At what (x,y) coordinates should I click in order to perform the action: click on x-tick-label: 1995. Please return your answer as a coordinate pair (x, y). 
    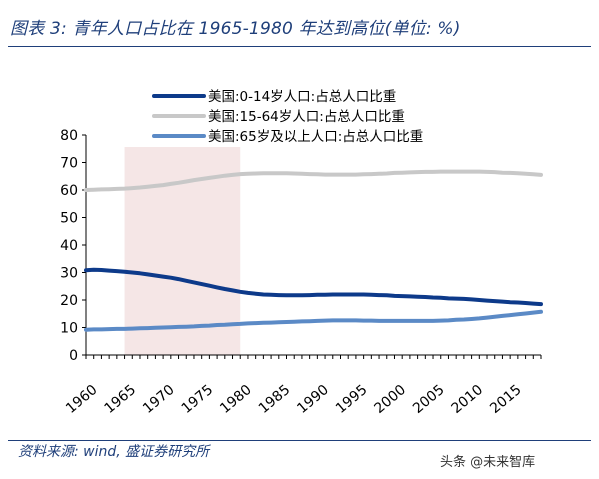
    Looking at the image, I should click on (352, 399).